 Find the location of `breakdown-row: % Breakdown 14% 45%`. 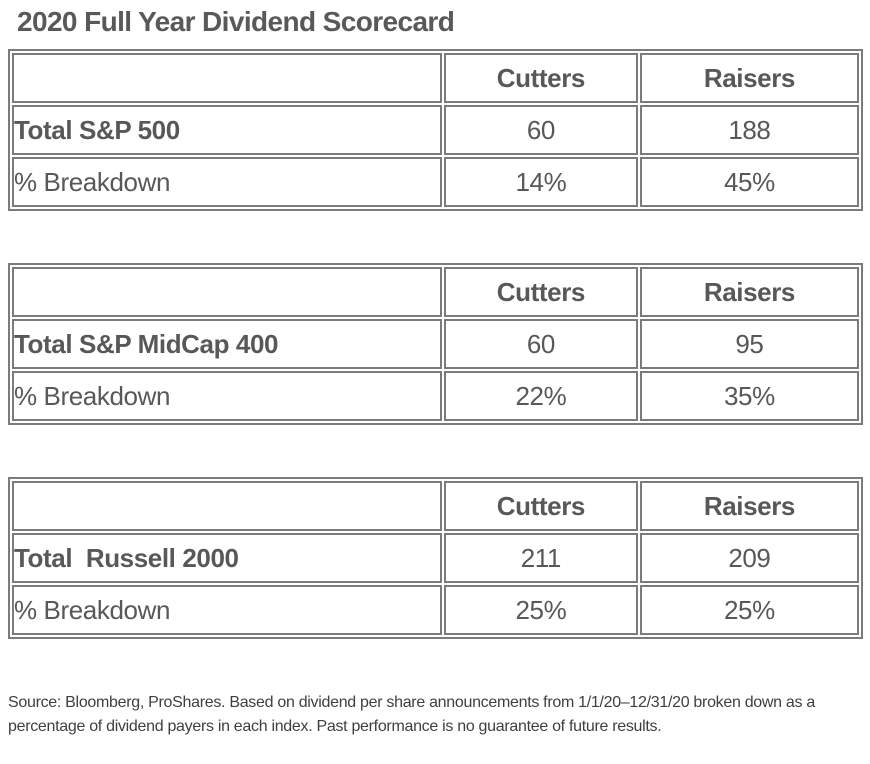

breakdown-row: % Breakdown 14% 45% is located at coordinates (435, 182).